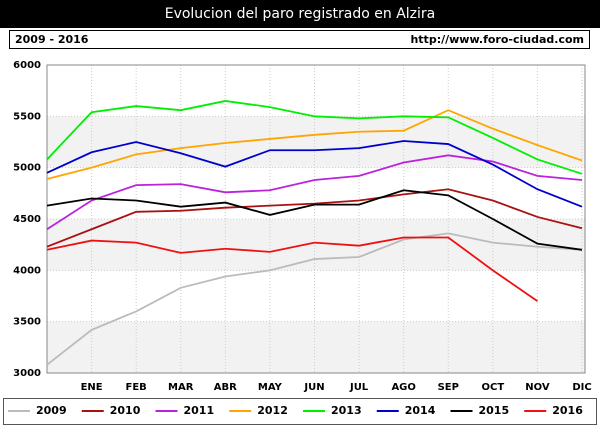  Describe the element at coordinates (567, 410) in the screenshot. I see `legend-label: 2016` at that location.